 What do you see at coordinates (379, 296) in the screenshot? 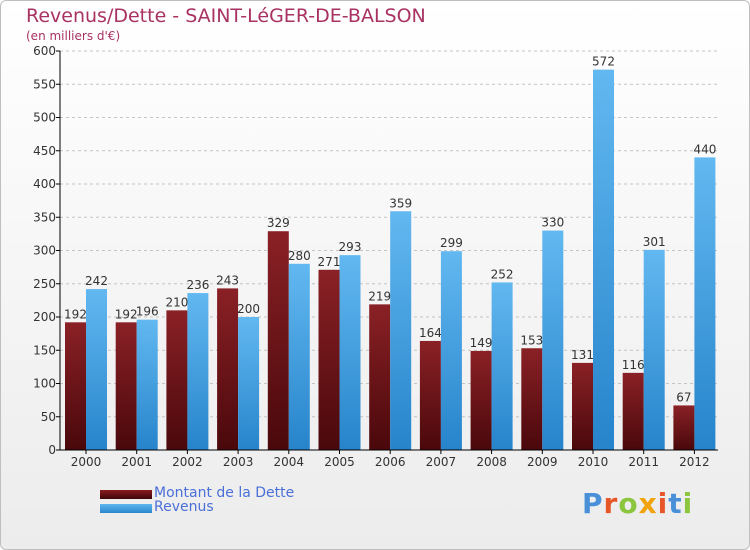
I see `bar-dette-label: 219` at bounding box center [379, 296].